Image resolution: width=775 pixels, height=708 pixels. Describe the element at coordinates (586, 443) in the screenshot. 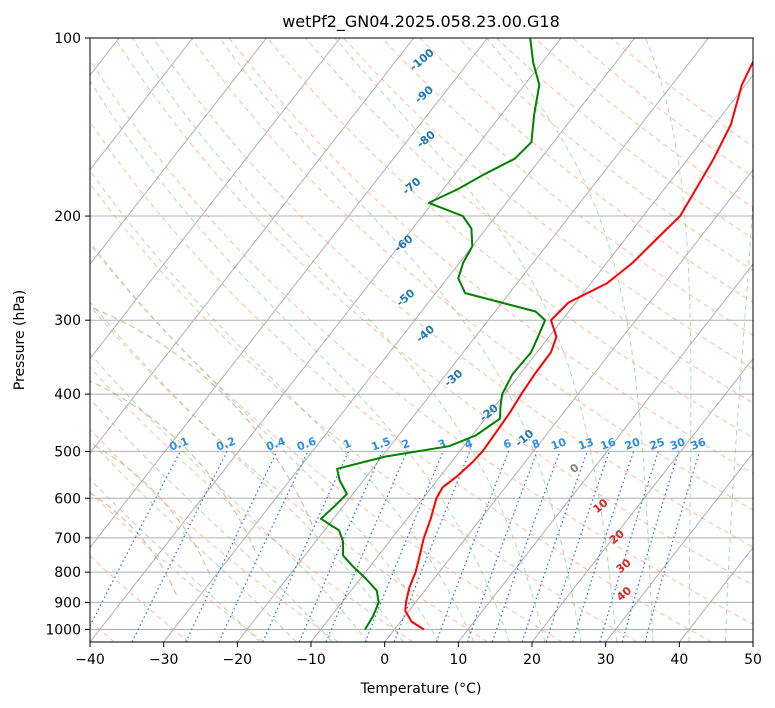

I see `mixing-ratio-label: 13` at that location.